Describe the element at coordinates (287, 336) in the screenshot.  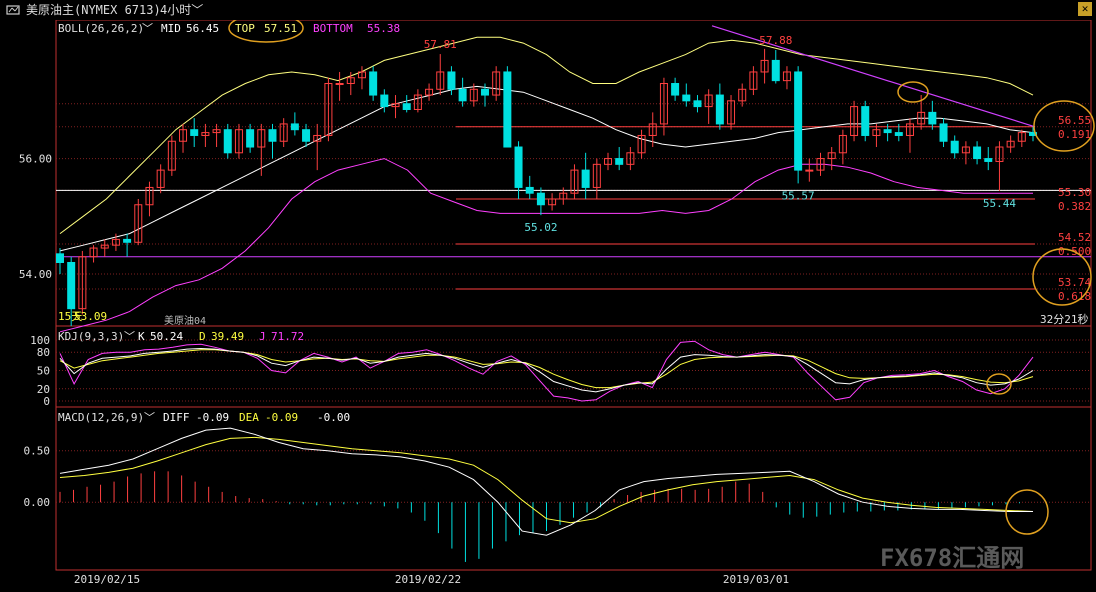
I see `kdj-j-value: 71.72` at that location.